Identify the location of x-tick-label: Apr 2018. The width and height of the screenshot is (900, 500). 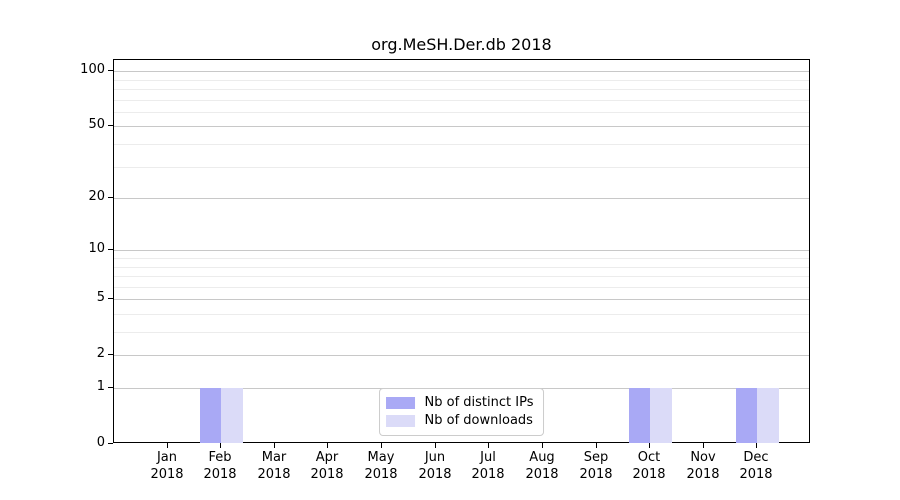
(327, 466).